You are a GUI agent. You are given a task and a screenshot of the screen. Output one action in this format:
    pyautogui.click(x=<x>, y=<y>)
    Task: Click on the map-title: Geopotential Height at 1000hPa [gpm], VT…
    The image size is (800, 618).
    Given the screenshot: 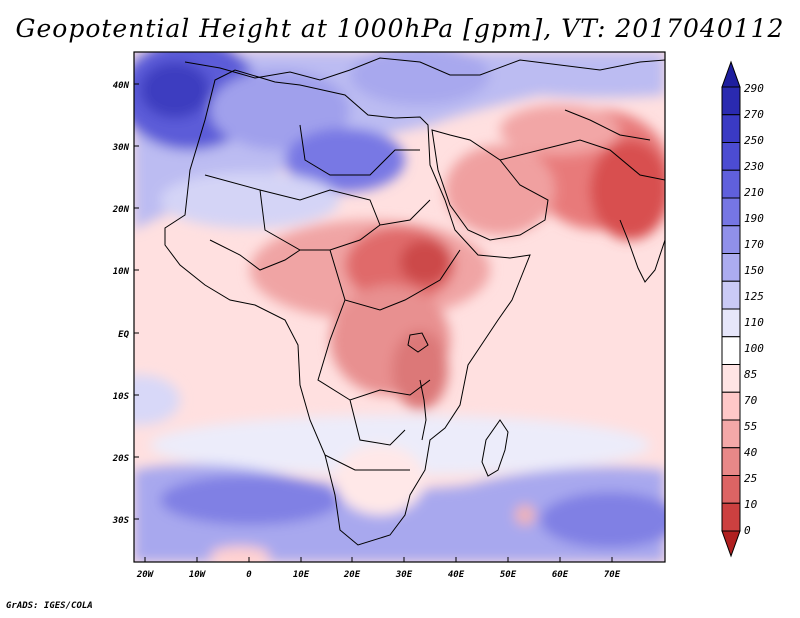 What is the action you would take?
    pyautogui.click(x=400, y=28)
    